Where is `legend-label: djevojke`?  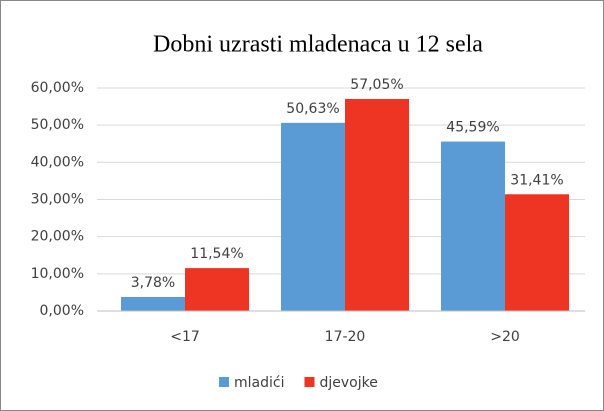
legend-label: djevojke is located at coordinates (348, 383).